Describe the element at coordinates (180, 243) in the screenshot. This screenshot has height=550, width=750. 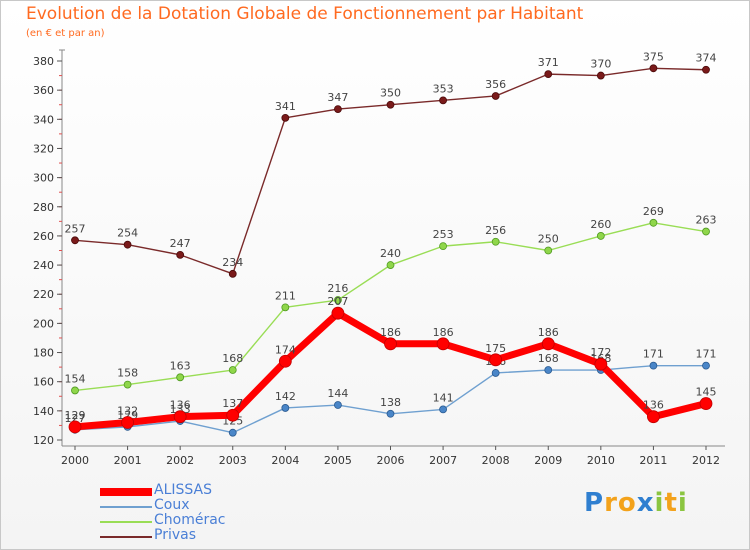
I see `data-label-privas: 247` at that location.